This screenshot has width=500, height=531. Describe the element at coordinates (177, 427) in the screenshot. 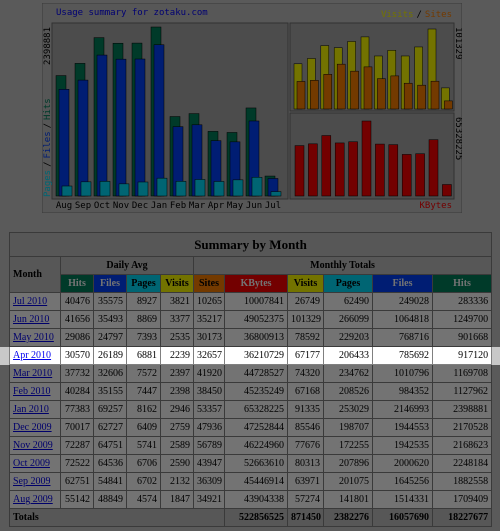

I see `value-cell: 2759` at that location.